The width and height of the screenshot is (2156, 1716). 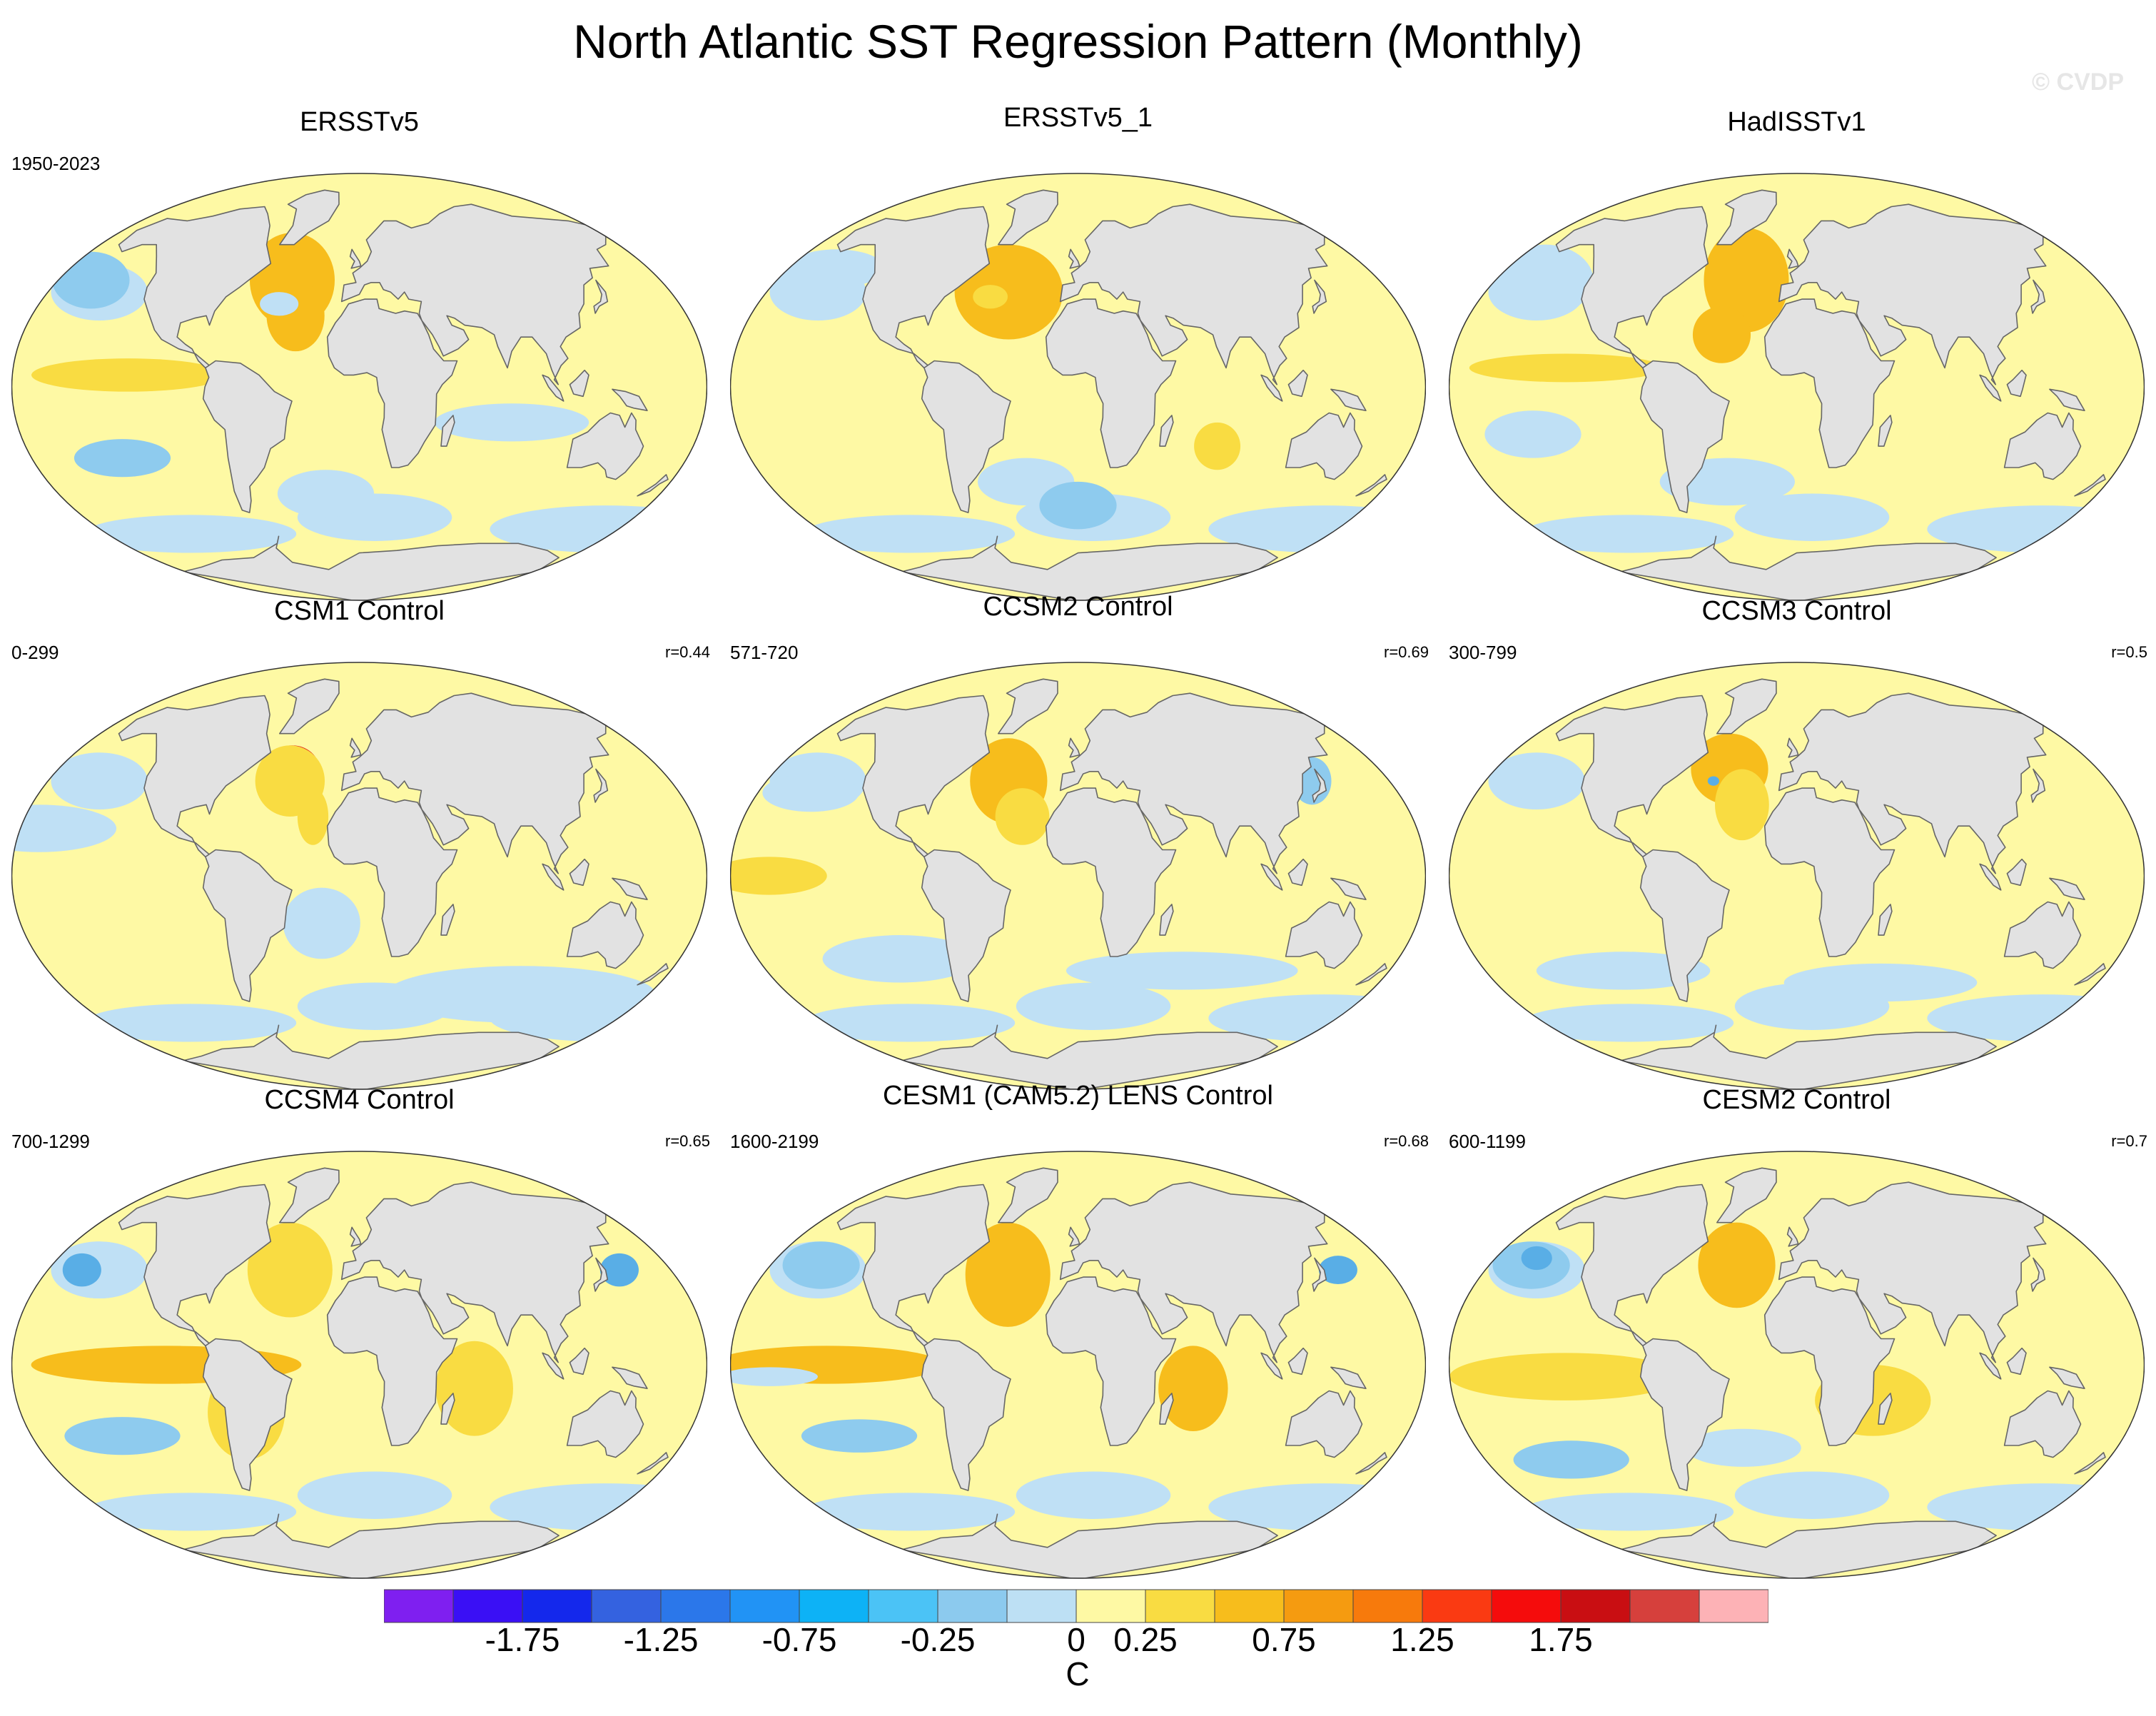 I want to click on panel-period: 1600-2199, so click(x=774, y=1141).